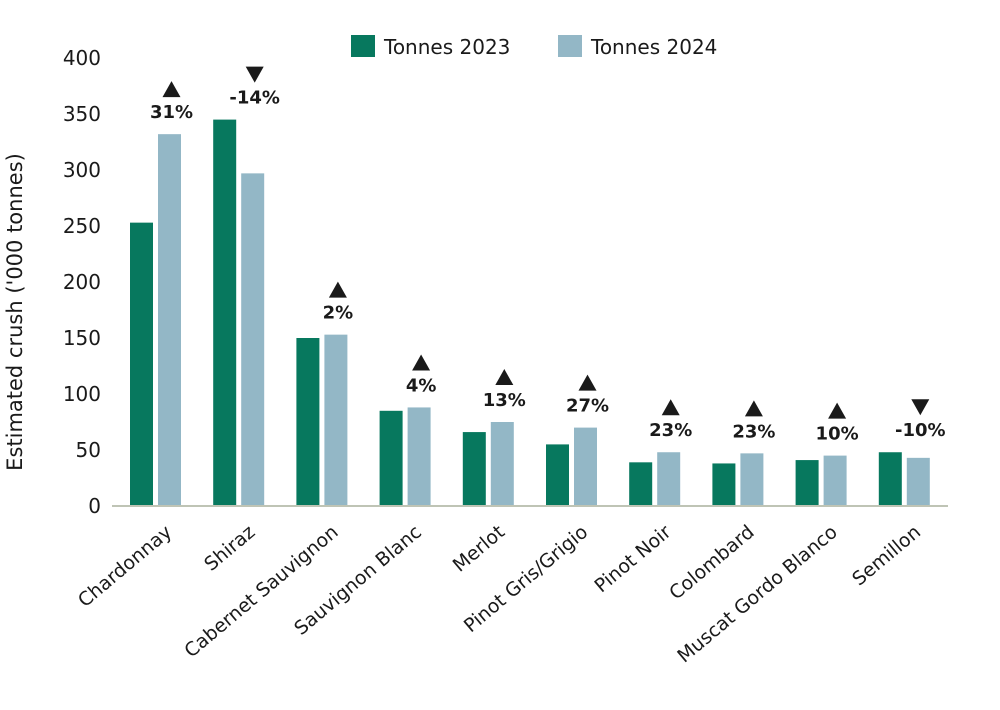 This screenshot has height=710, width=1000. What do you see at coordinates (88, 450) in the screenshot?
I see `y-tick-label-50: 50` at bounding box center [88, 450].